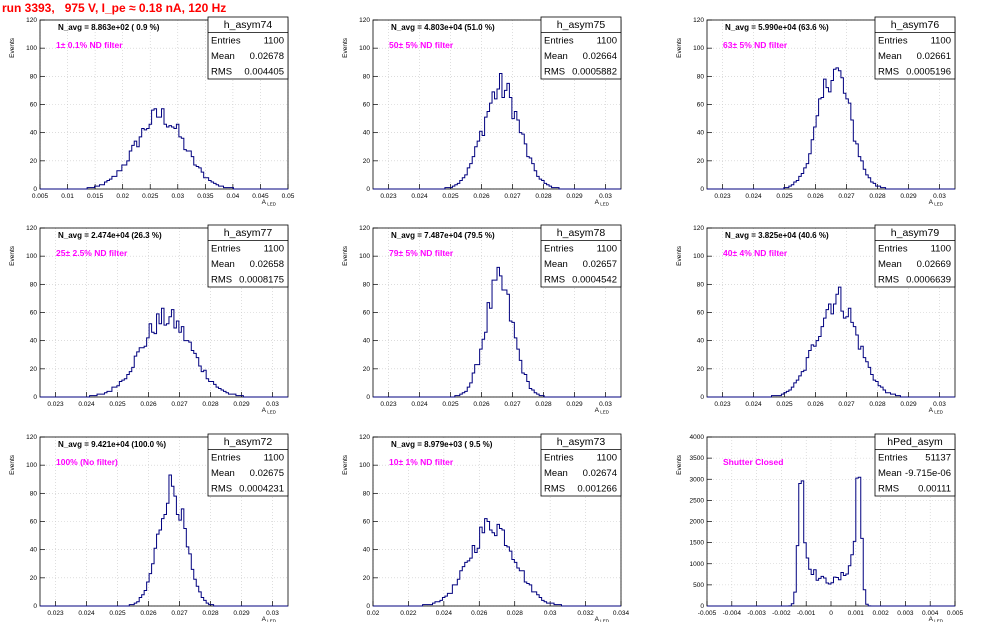 The width and height of the screenshot is (996, 622). Describe the element at coordinates (890, 56) in the screenshot. I see `stat-label: Mean` at that location.